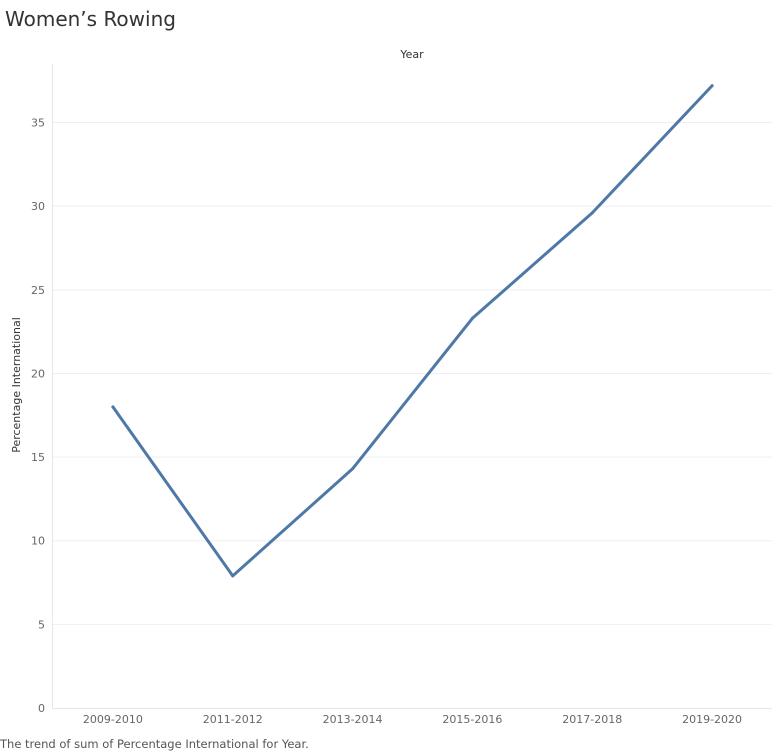 Image resolution: width=772 pixels, height=753 pixels. What do you see at coordinates (38, 373) in the screenshot?
I see `y-tick-label: 20` at bounding box center [38, 373].